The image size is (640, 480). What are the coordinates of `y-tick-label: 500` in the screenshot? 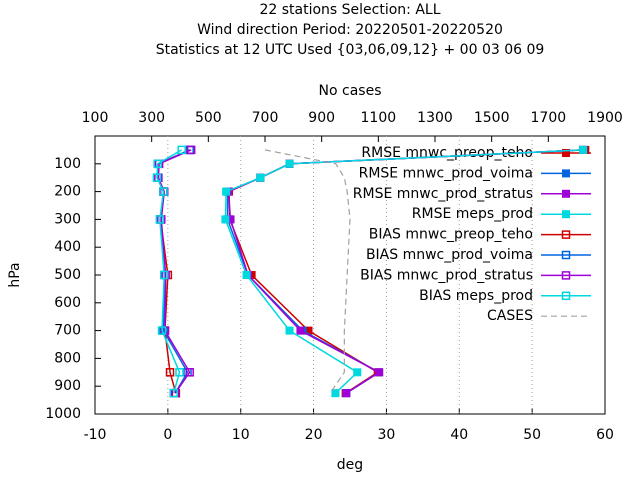 It's located at (67, 275).